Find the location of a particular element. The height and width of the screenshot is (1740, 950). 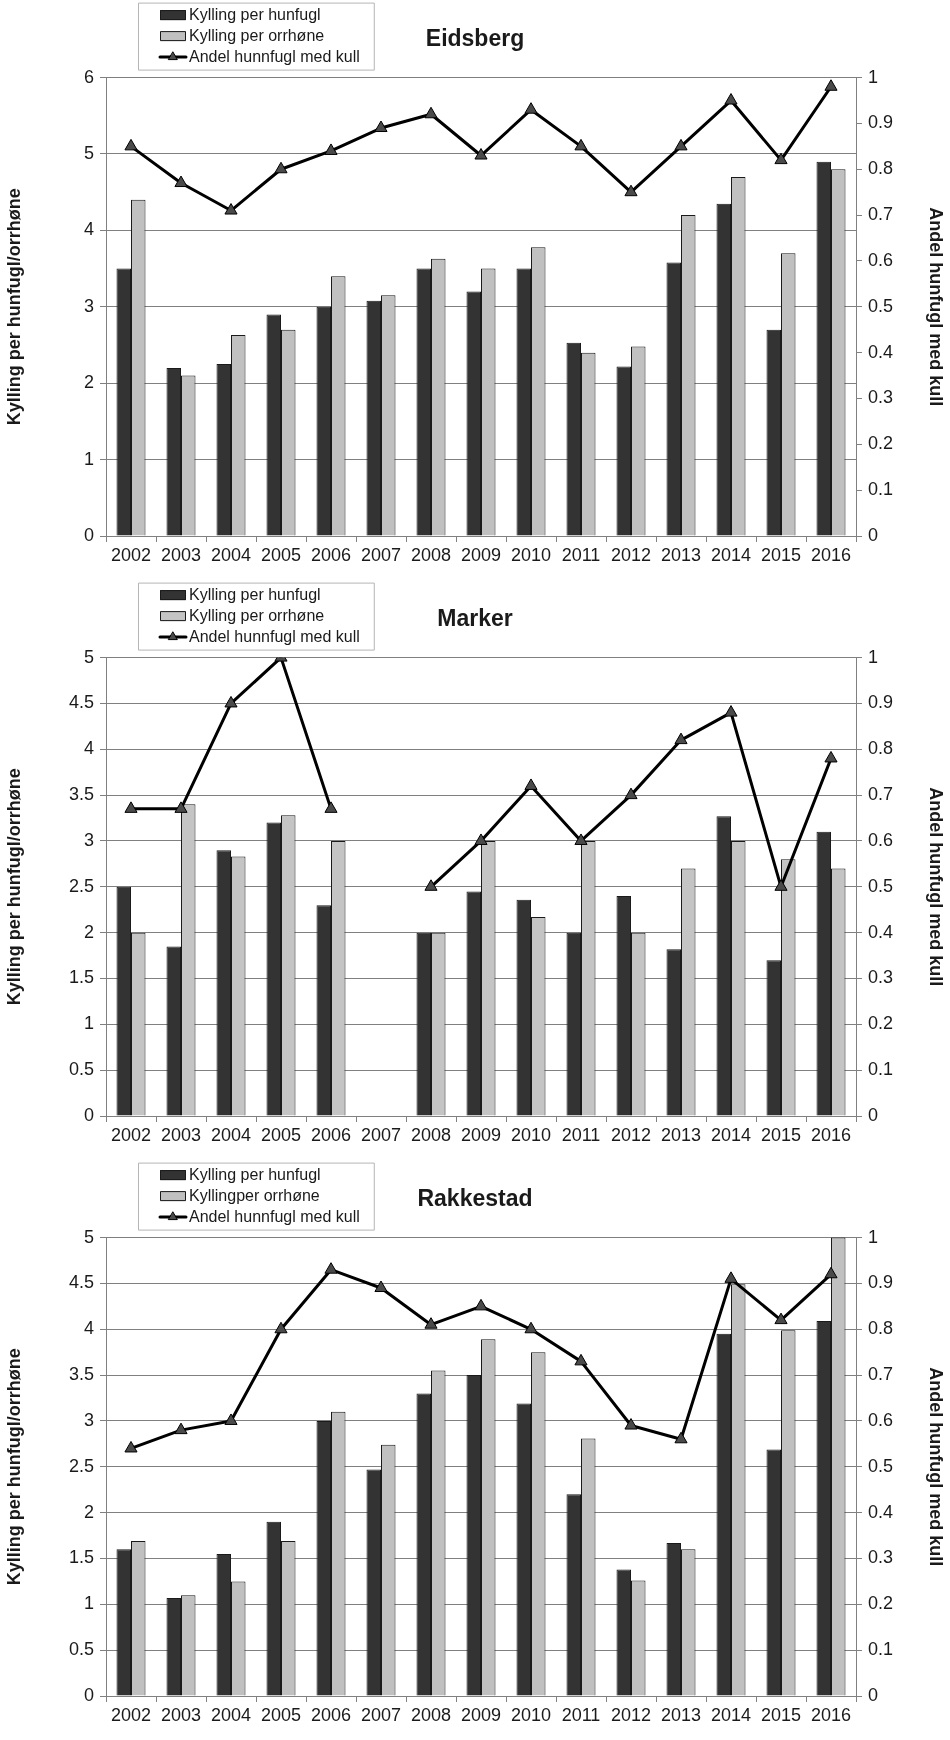

chart-title: Rakkestad is located at coordinates (475, 1198).